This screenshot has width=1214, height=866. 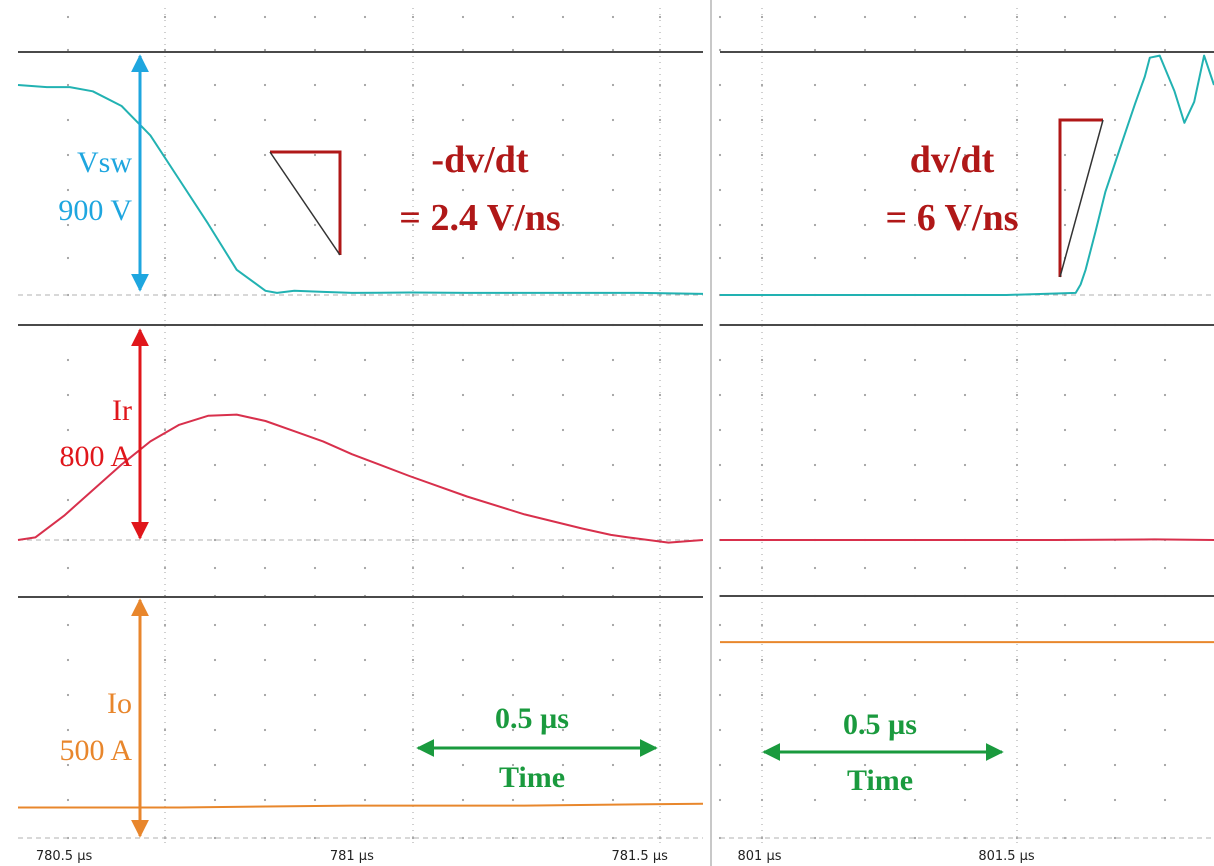 I want to click on left-ir-trace, so click(x=360, y=478).